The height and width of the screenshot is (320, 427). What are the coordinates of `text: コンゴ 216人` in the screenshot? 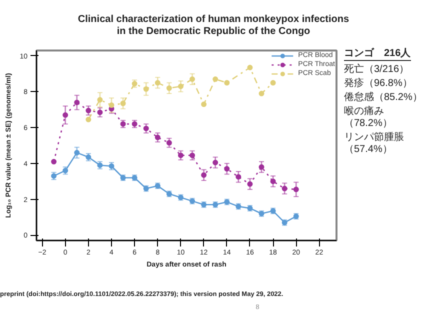 It's located at (377, 54).